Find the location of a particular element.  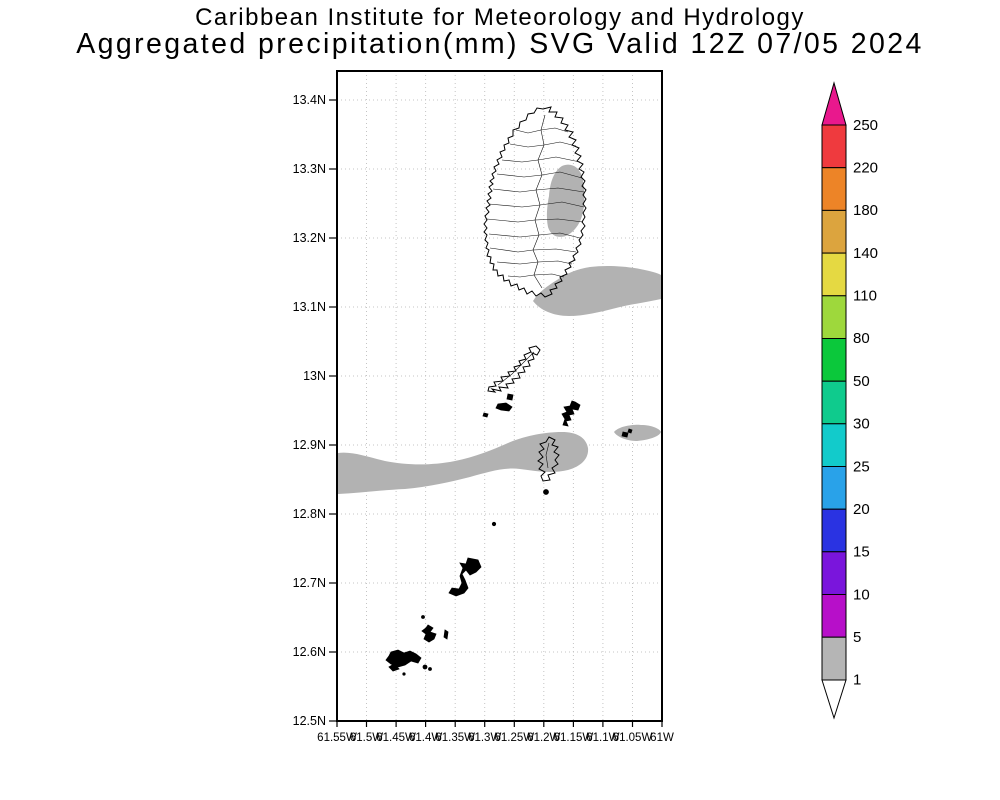

colorbar-tick-label: 220 is located at coordinates (865, 168).